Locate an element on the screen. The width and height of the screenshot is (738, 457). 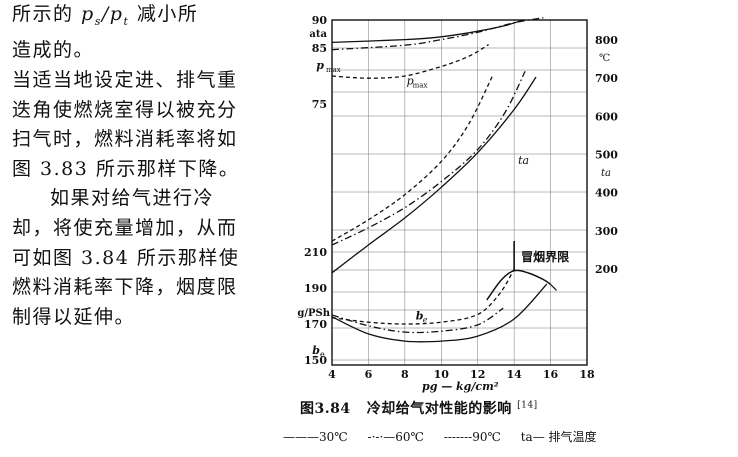
smoke-limit-arrow is located at coordinates (553, 287).